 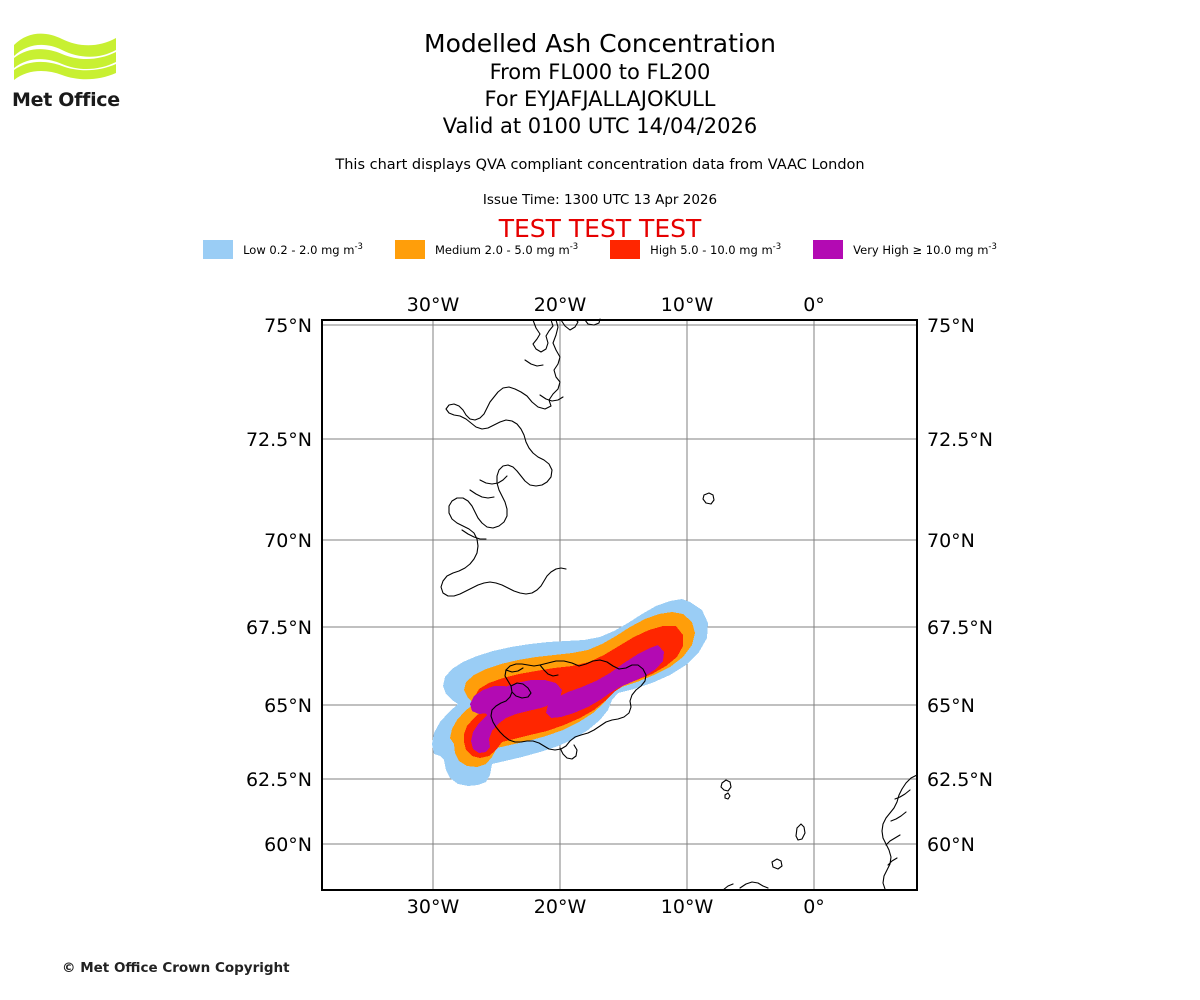 What do you see at coordinates (960, 628) in the screenshot?
I see `lat-label-right-3: 67.5°N` at bounding box center [960, 628].